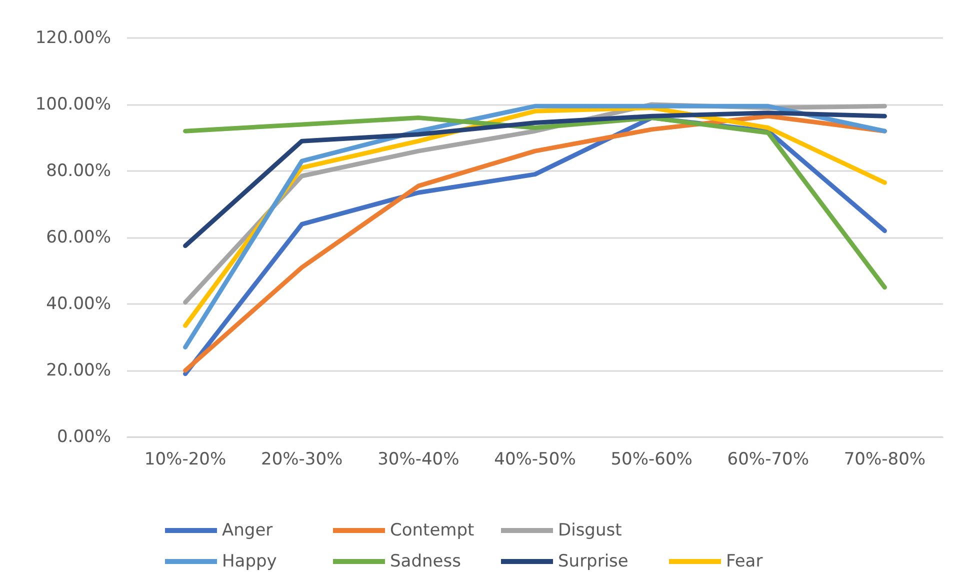  Describe the element at coordinates (78, 370) in the screenshot. I see `y-tick-label: 20.00%` at that location.